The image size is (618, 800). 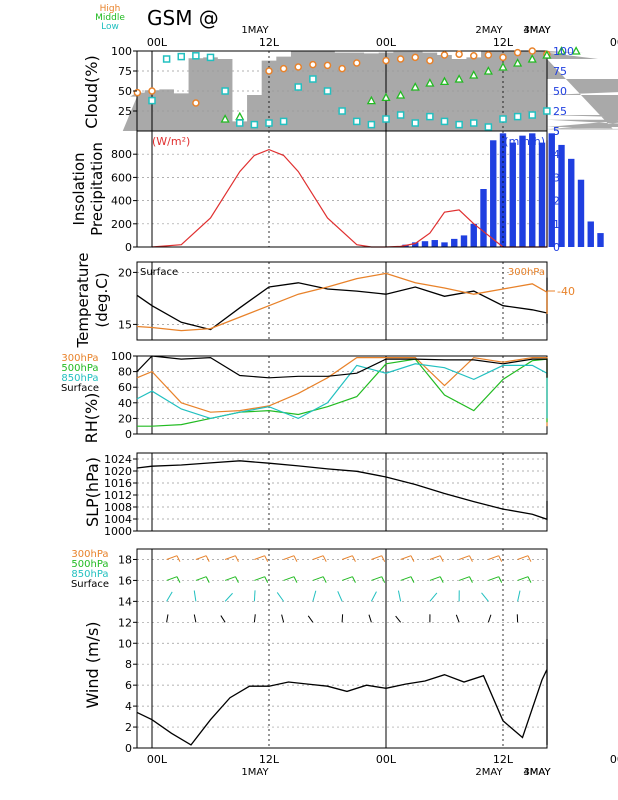 I want to click on bottom-hour-label: 12L, so click(x=269, y=759).